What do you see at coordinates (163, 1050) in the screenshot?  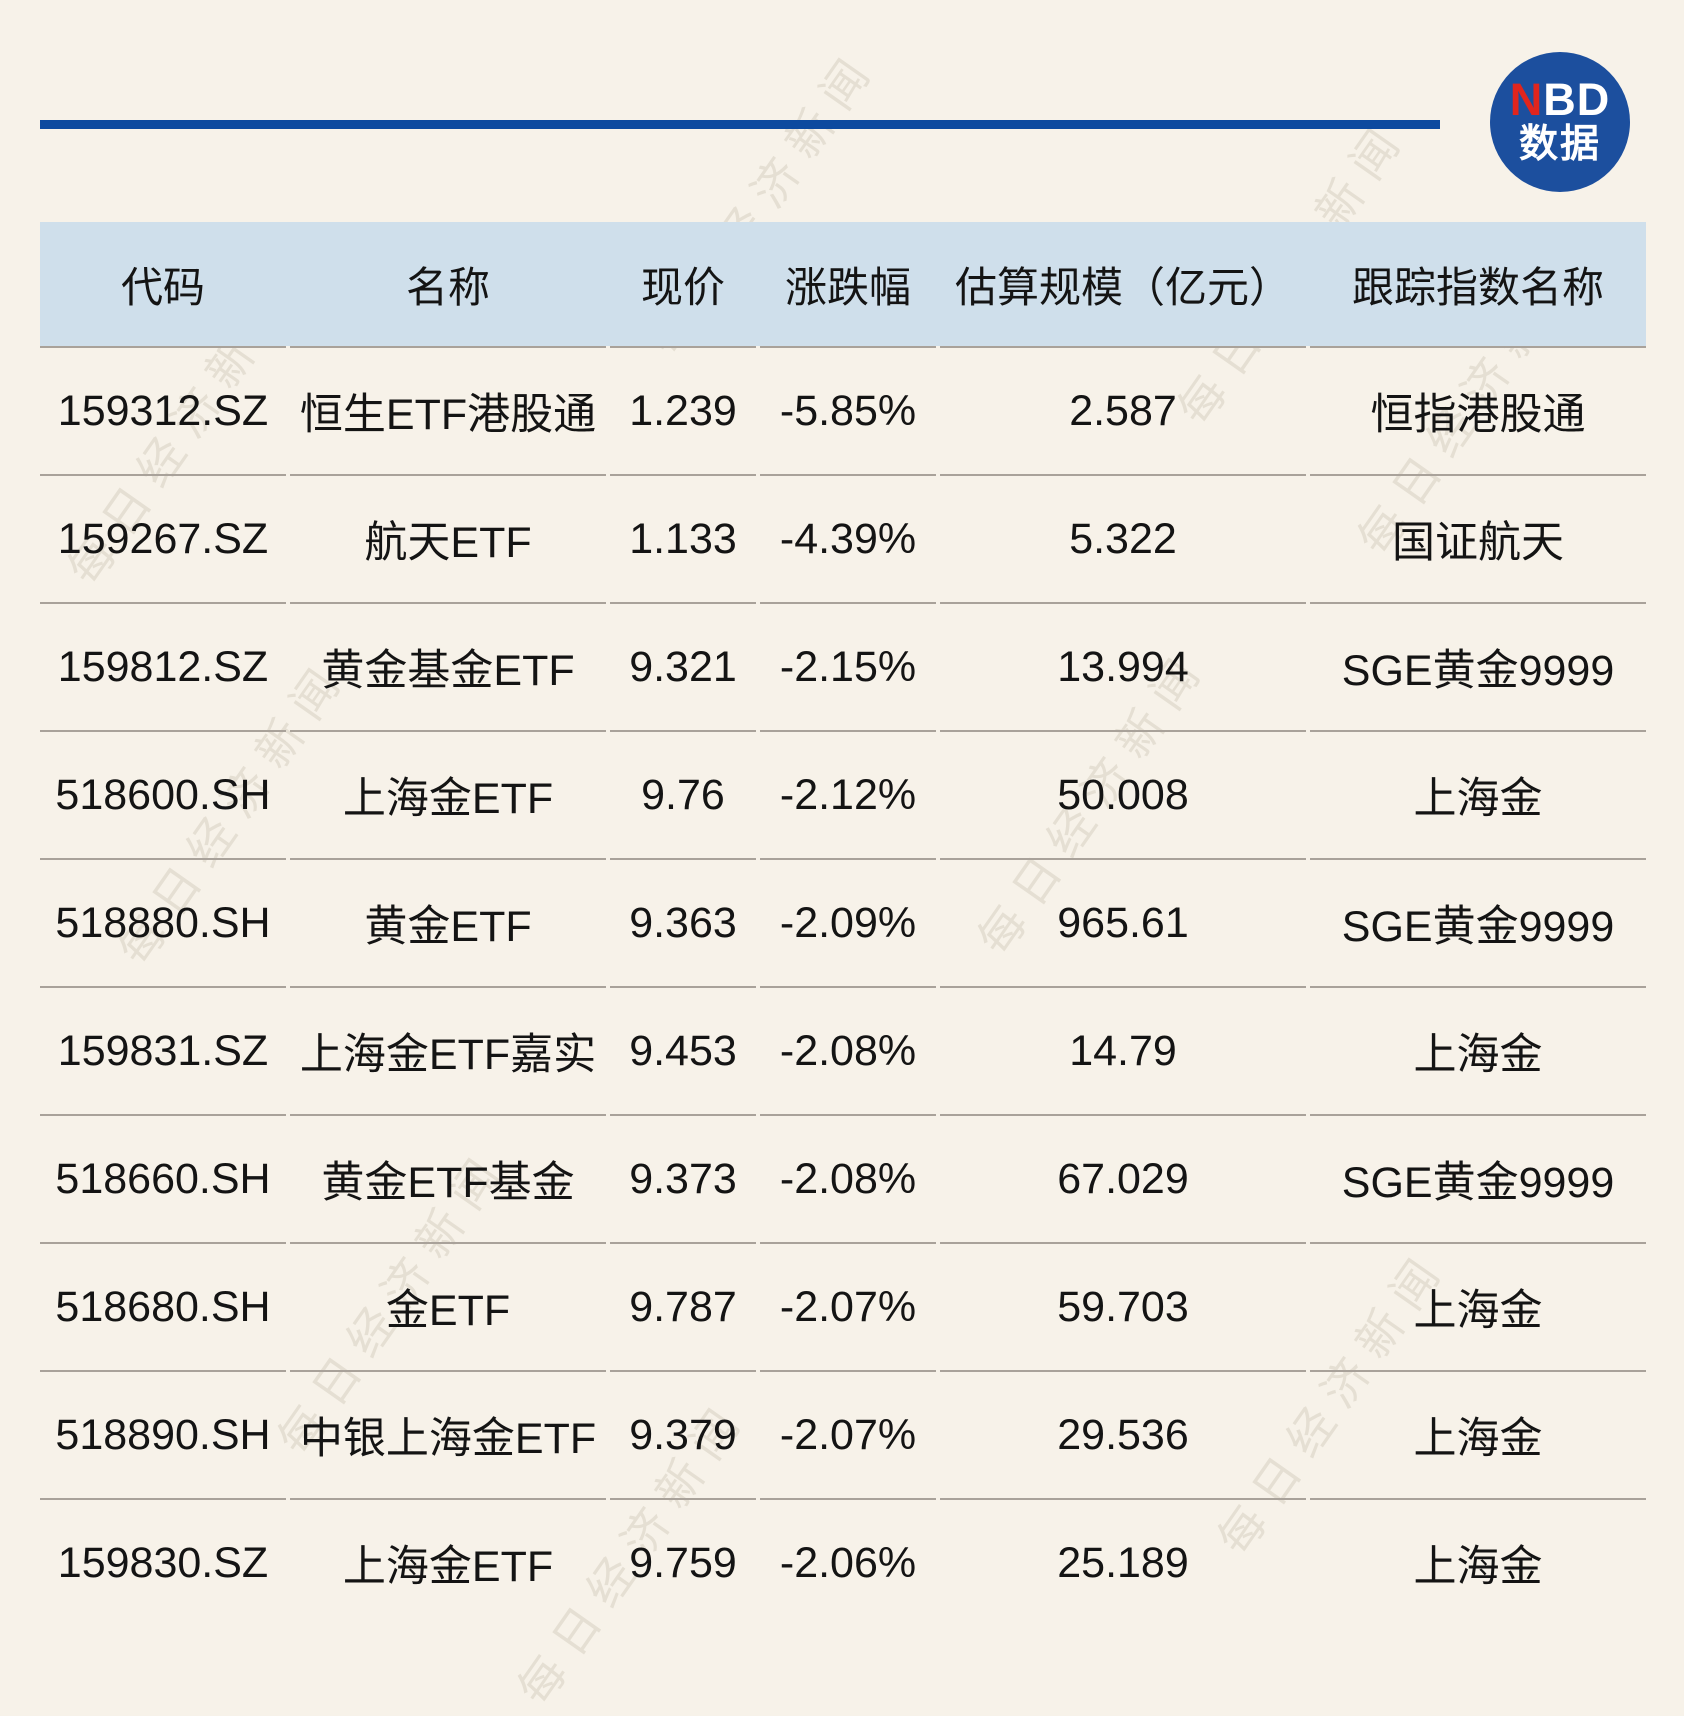 I see `etf-code-cell: 159831.SZ` at bounding box center [163, 1050].